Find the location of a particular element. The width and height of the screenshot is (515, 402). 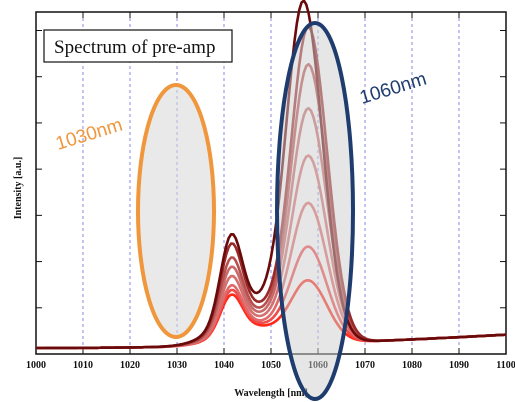

x-axis-label: Wavelength [nm] is located at coordinates (271, 393).